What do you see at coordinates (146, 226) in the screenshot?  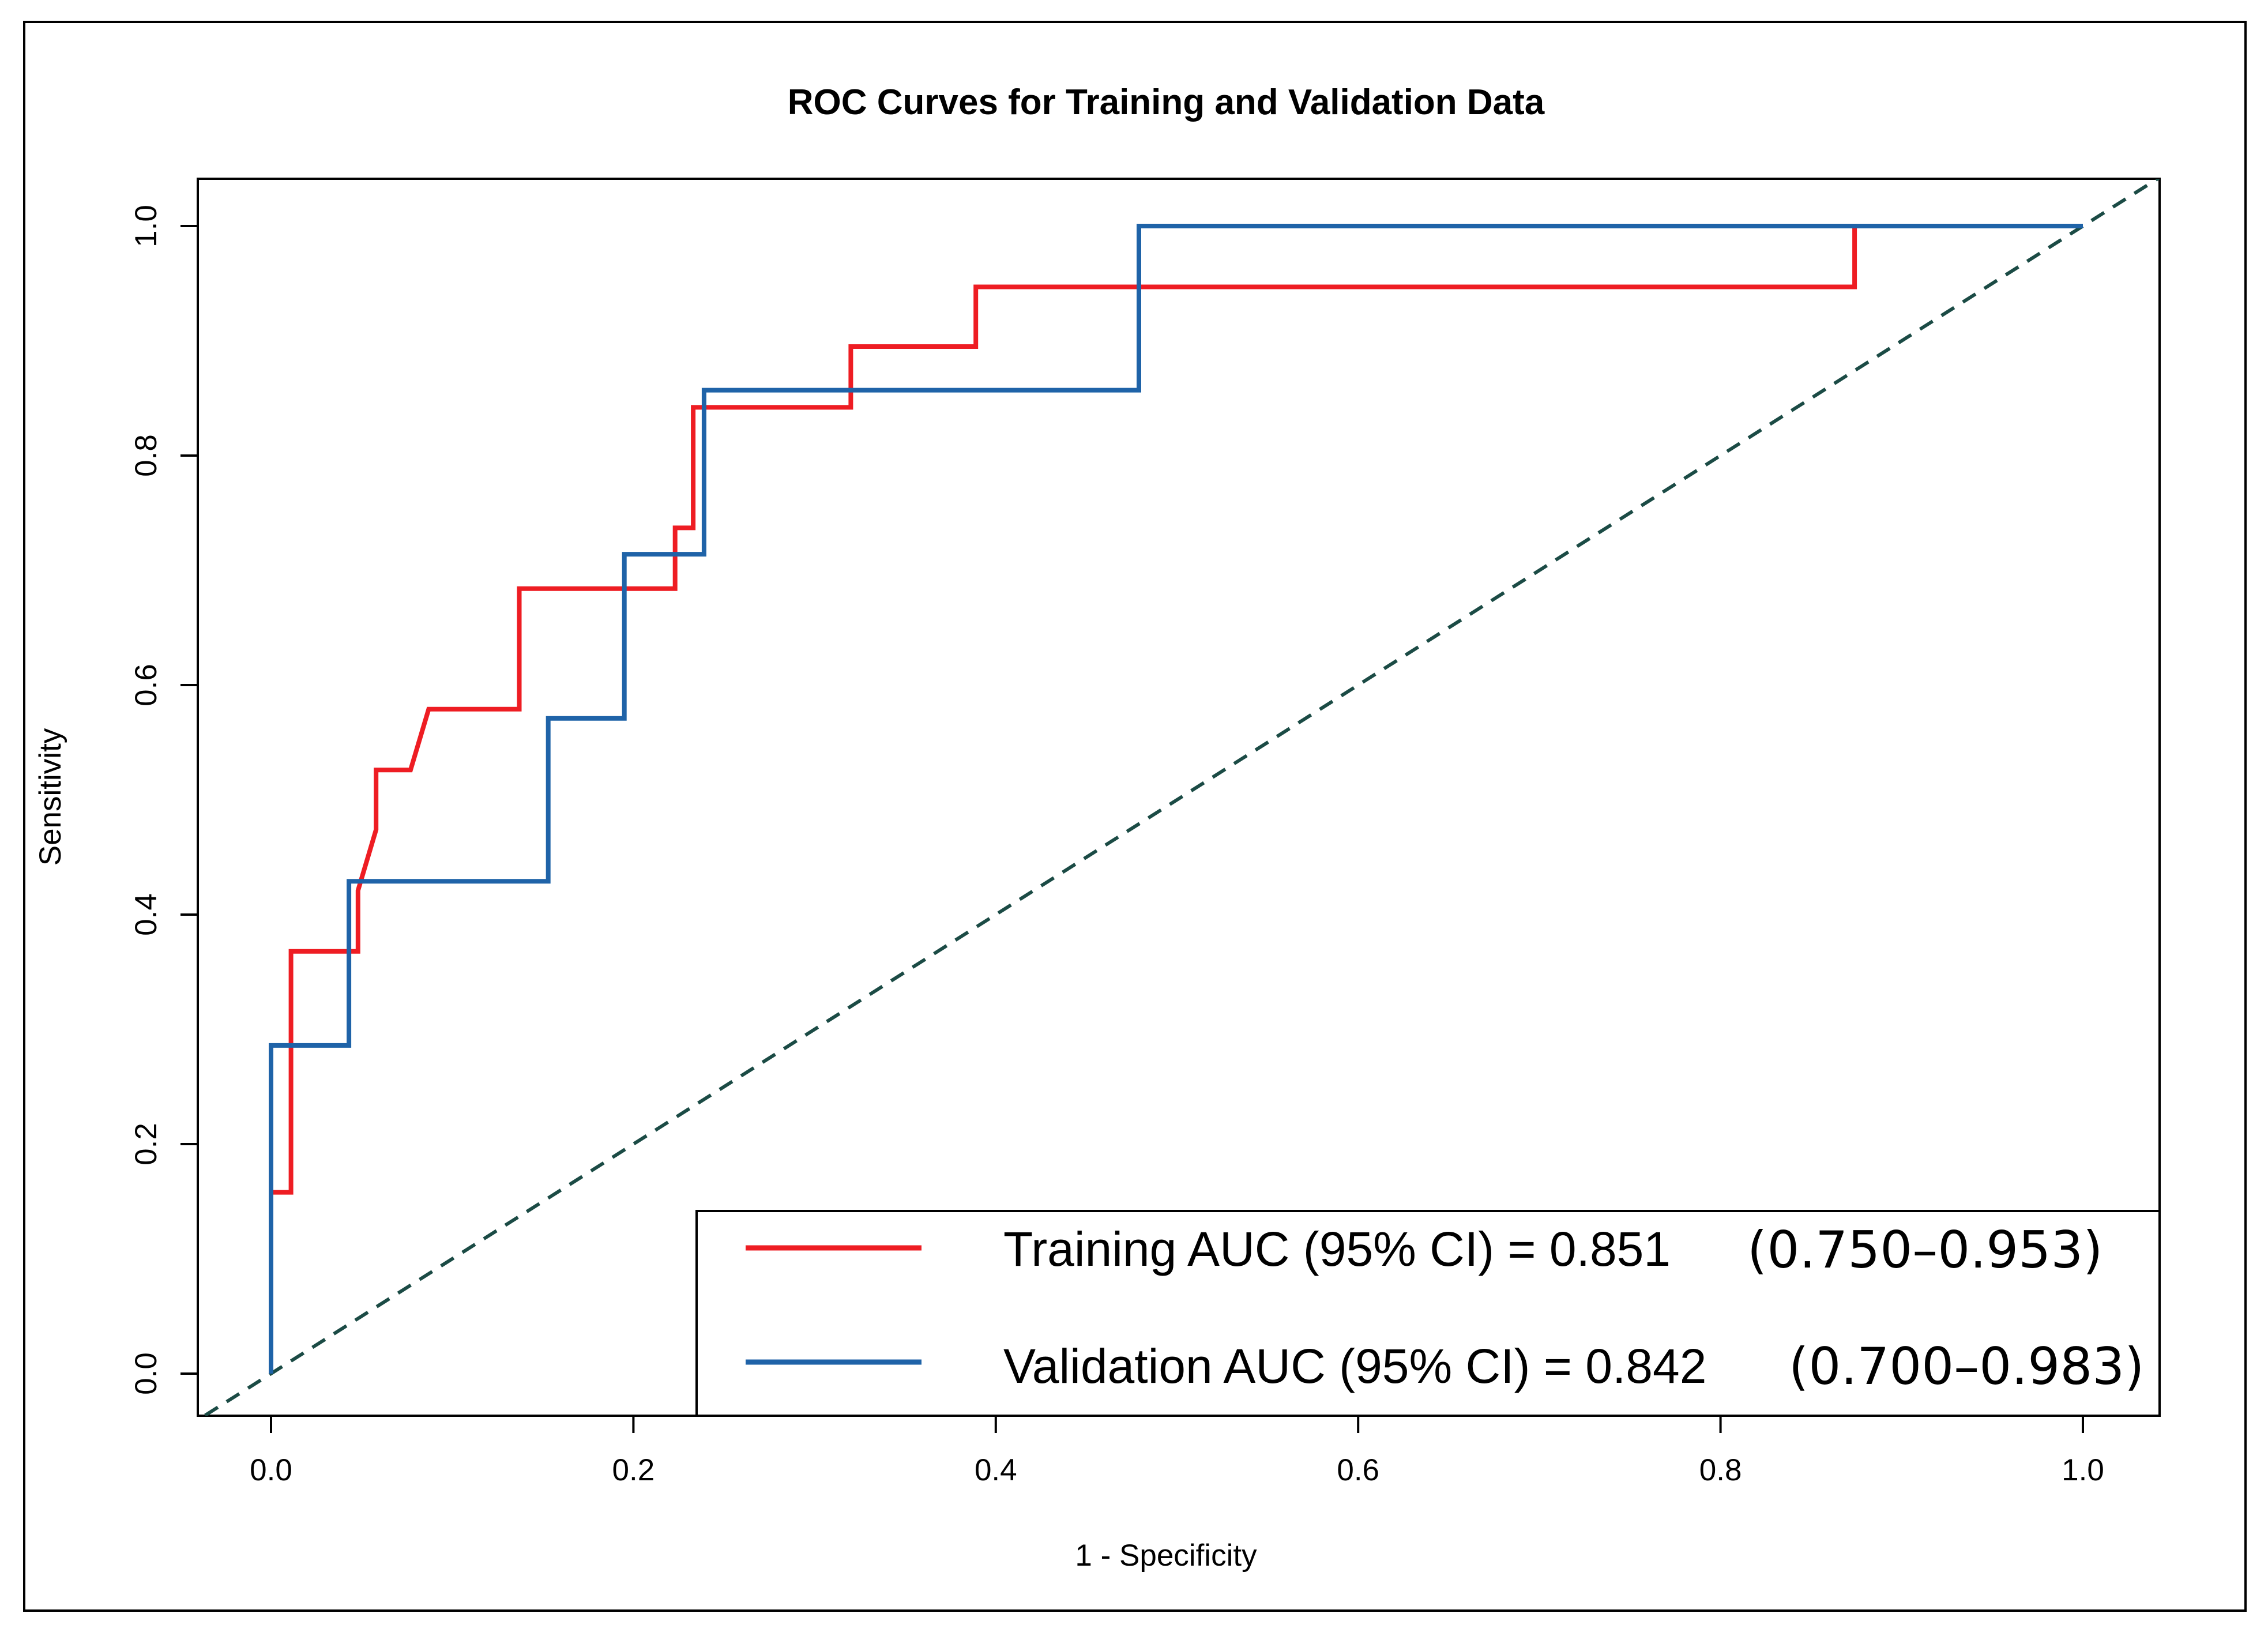 I see `y-tick-label: 1.0` at bounding box center [146, 226].